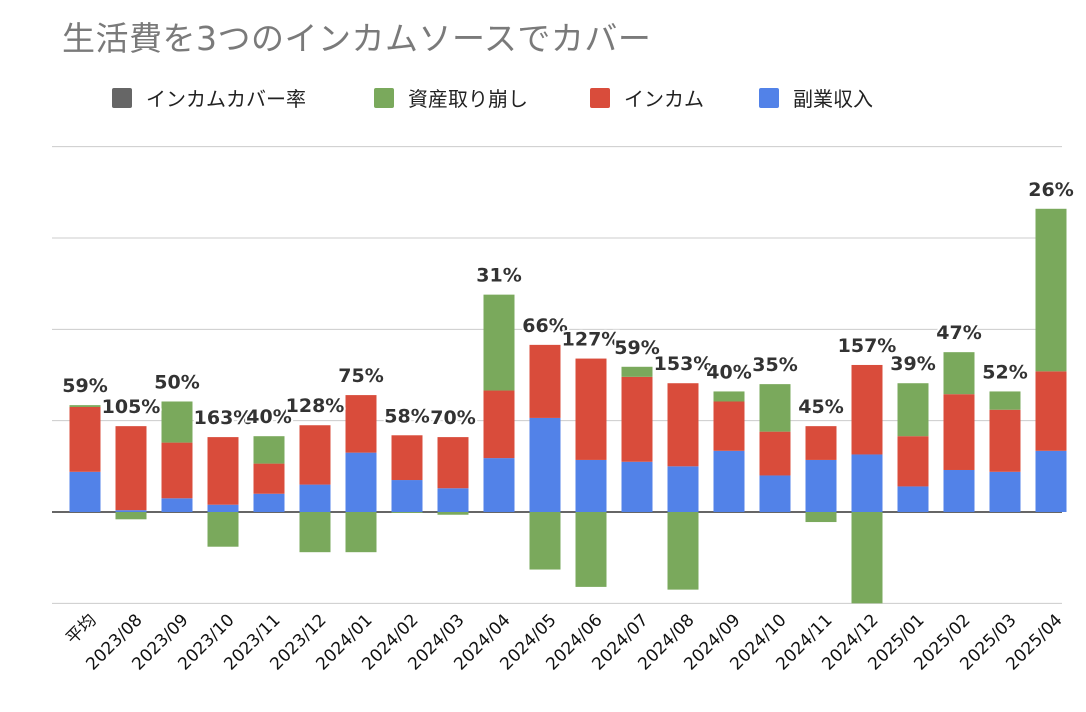  What do you see at coordinates (223, 418) in the screenshot?
I see `coverage-rate-label: 163%` at bounding box center [223, 418].